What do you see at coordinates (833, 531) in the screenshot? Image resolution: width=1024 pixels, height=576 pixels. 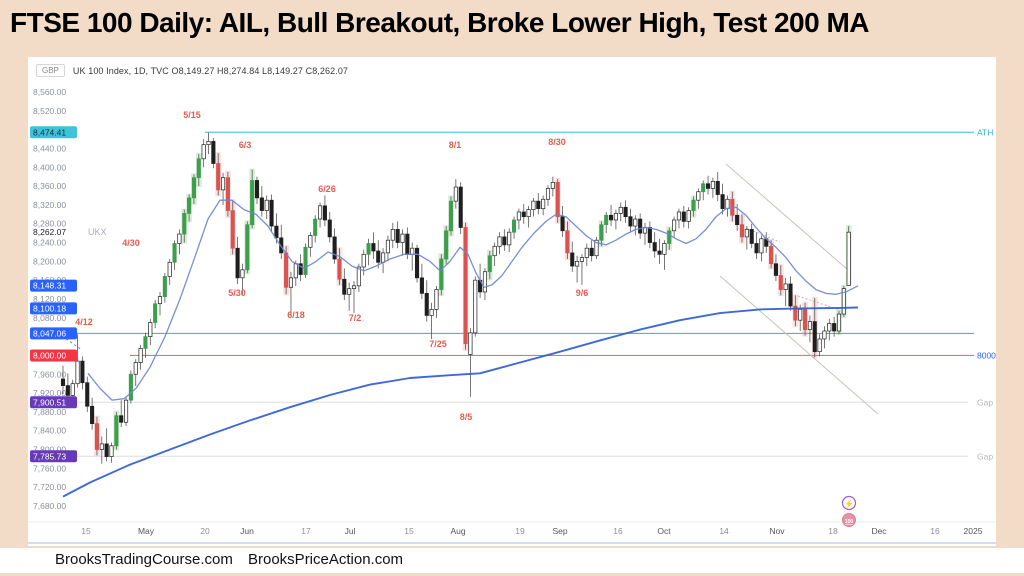 I see `x-axis-tick: 18` at bounding box center [833, 531].